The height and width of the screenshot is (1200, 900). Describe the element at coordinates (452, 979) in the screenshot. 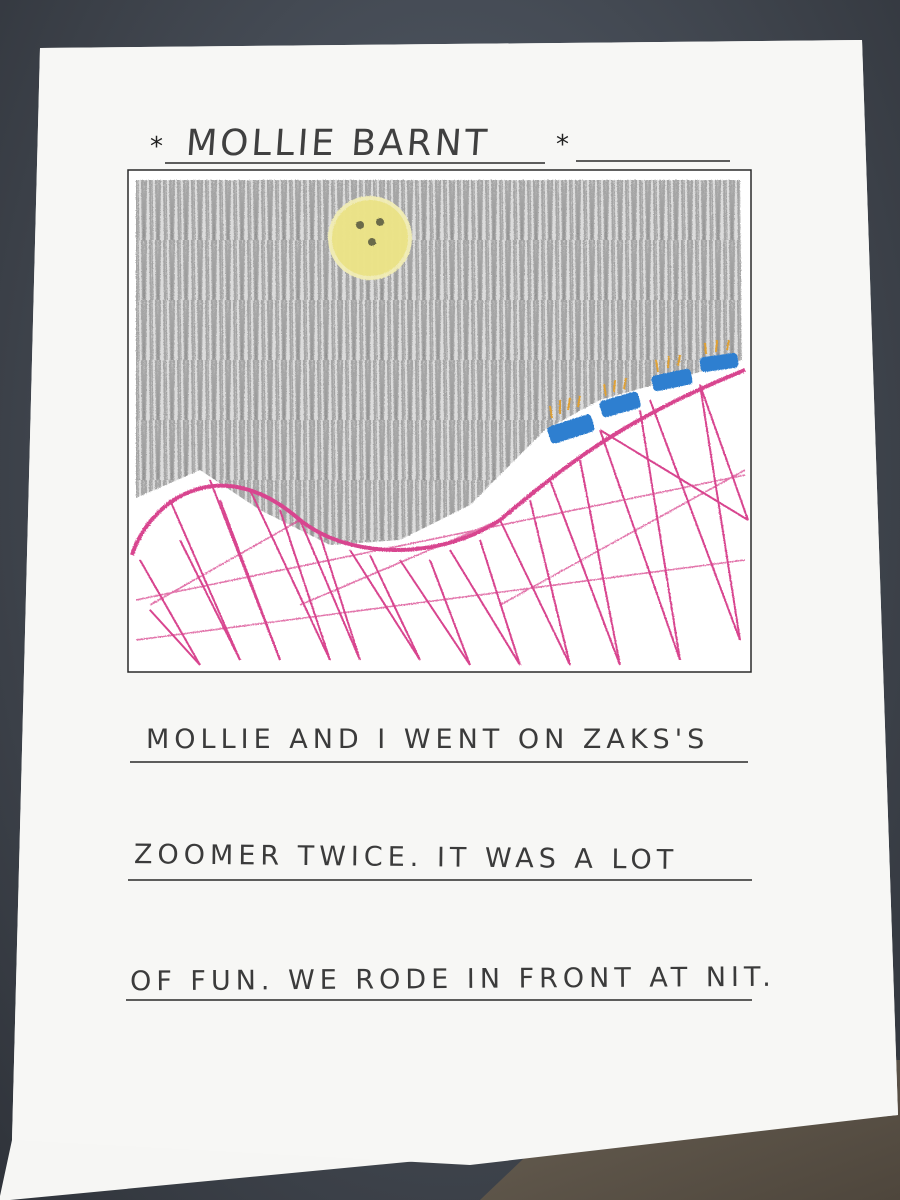

I see `story-line-3: OF FUN. WE RODE IN FRONT AT NIT.` at that location.